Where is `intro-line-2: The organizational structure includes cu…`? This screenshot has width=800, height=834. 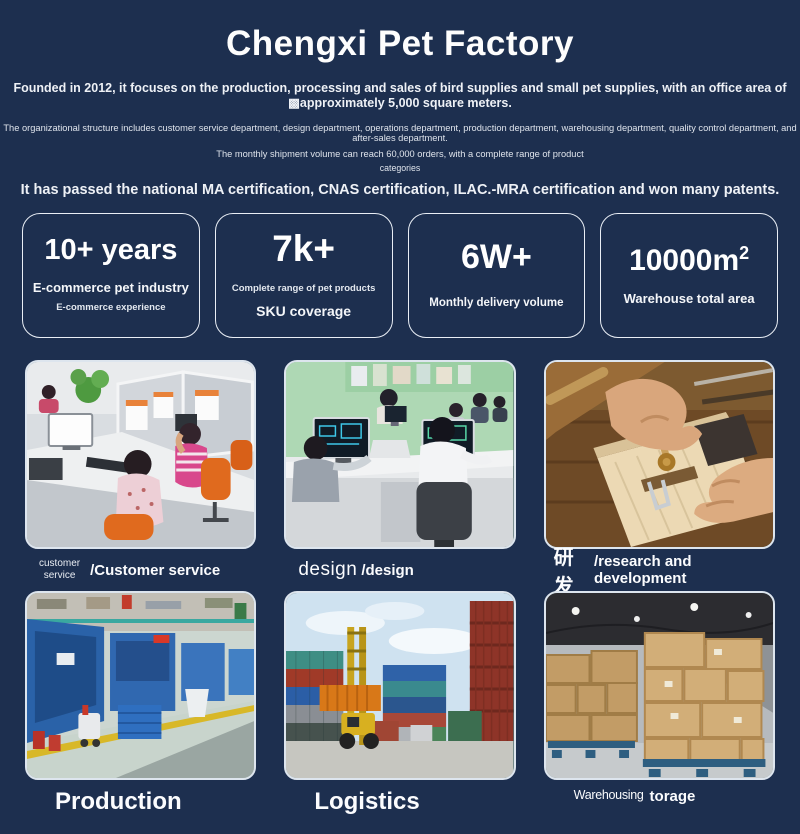 intro-line-2: The organizational structure includes cu… is located at coordinates (400, 133).